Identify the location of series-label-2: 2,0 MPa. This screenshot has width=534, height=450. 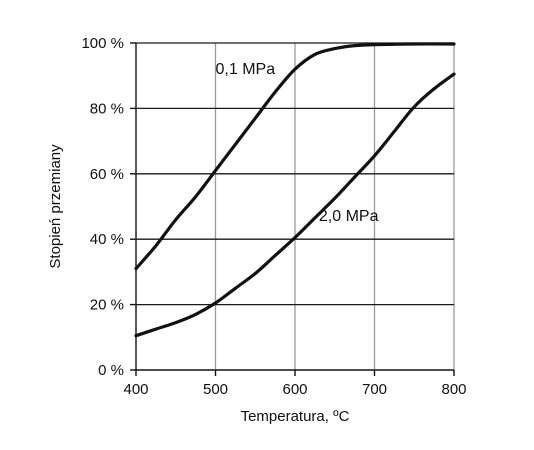
(349, 216).